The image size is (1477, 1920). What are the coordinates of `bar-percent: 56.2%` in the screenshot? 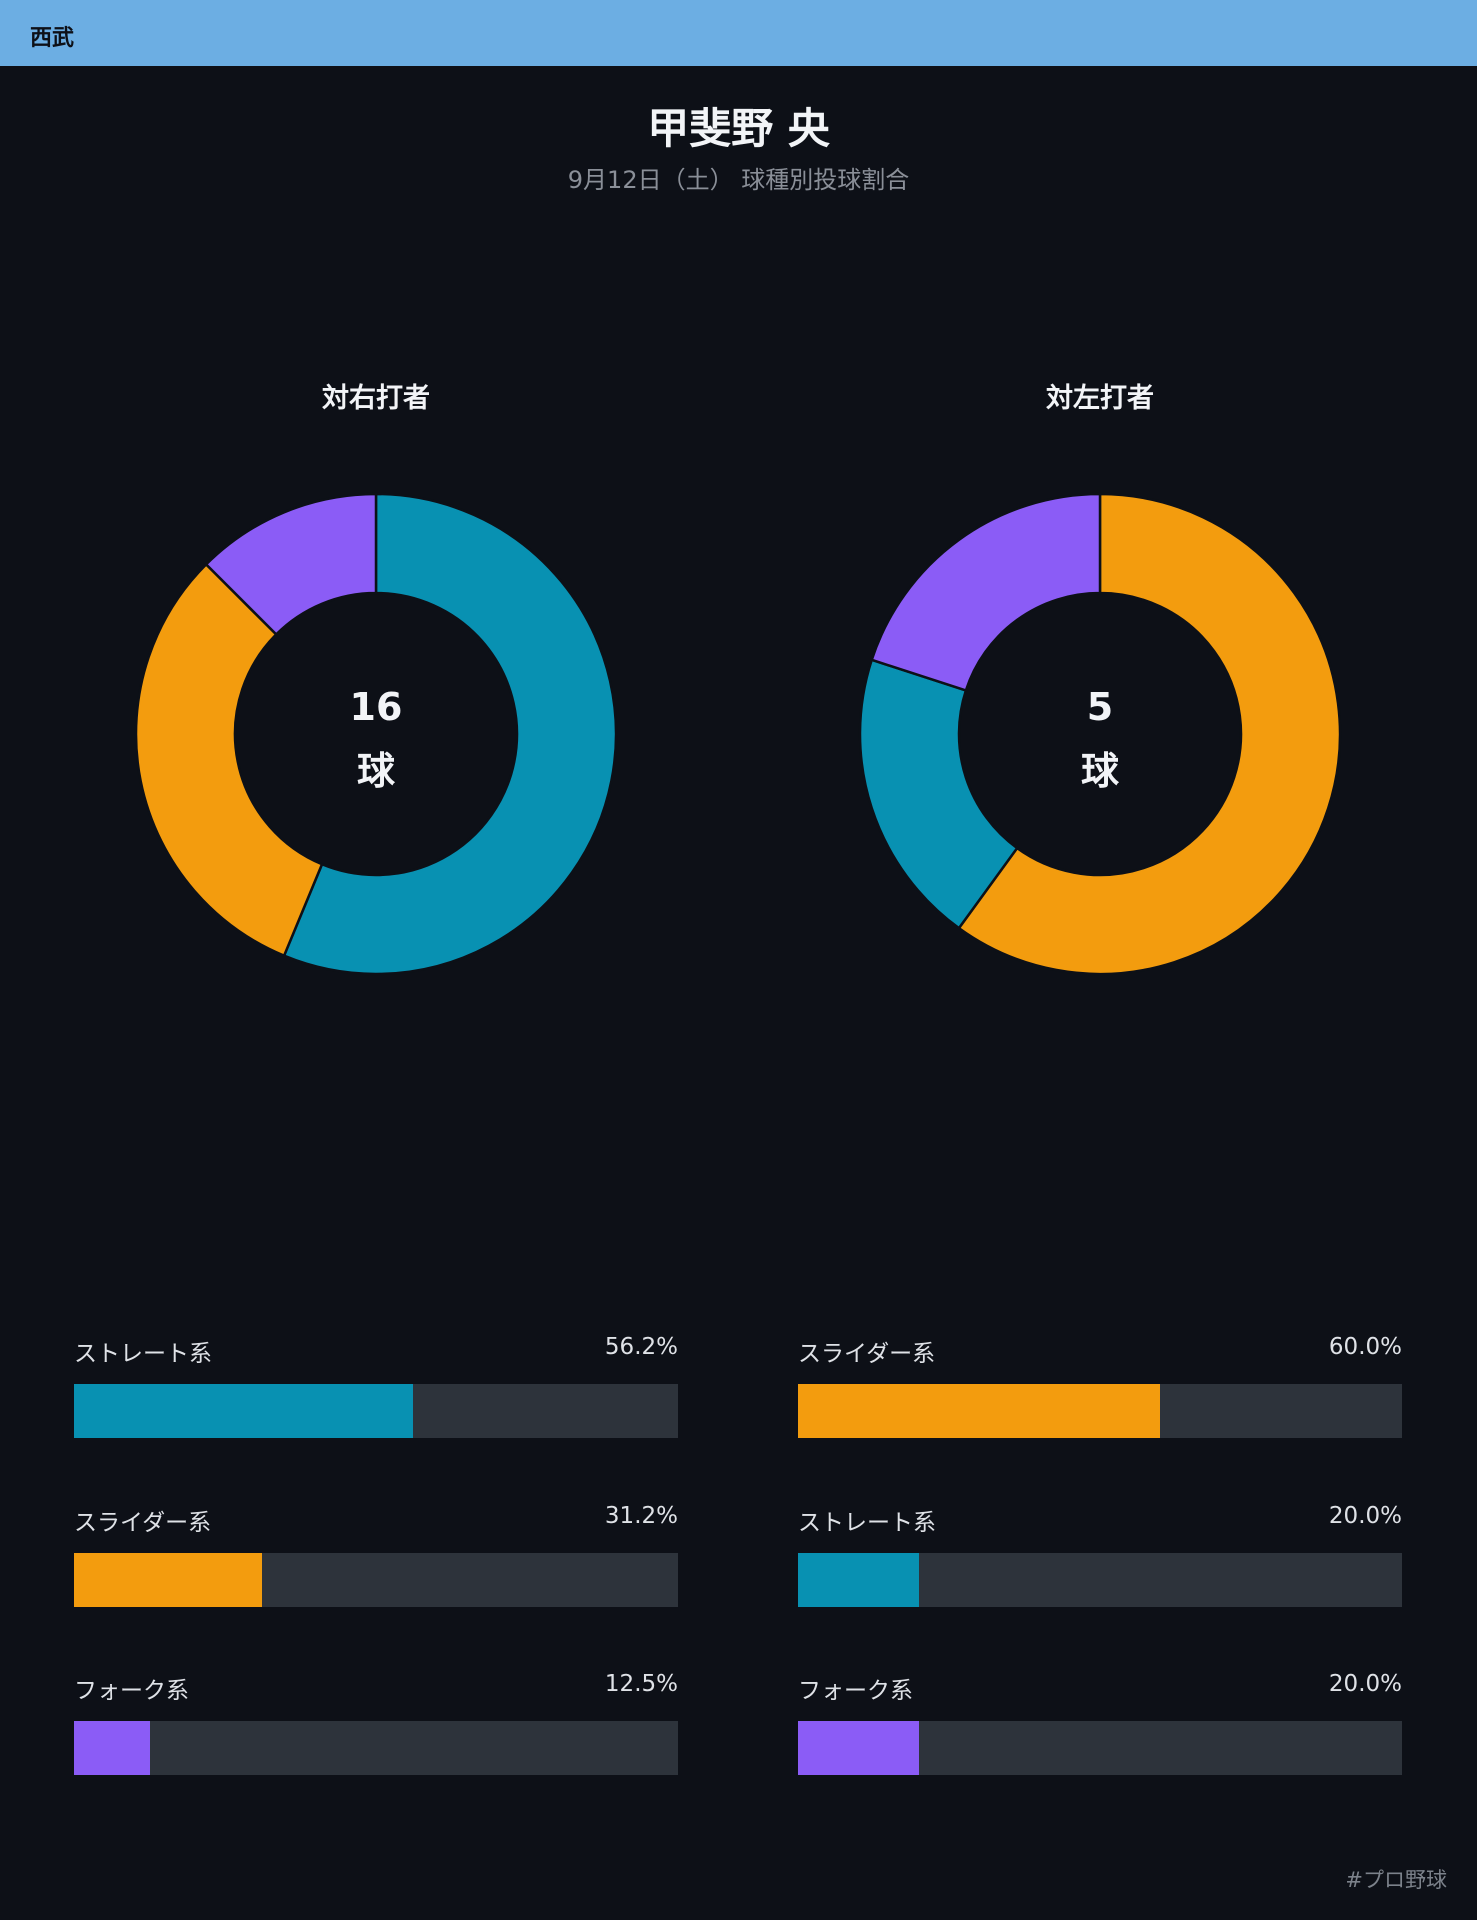 It's located at (641, 1347).